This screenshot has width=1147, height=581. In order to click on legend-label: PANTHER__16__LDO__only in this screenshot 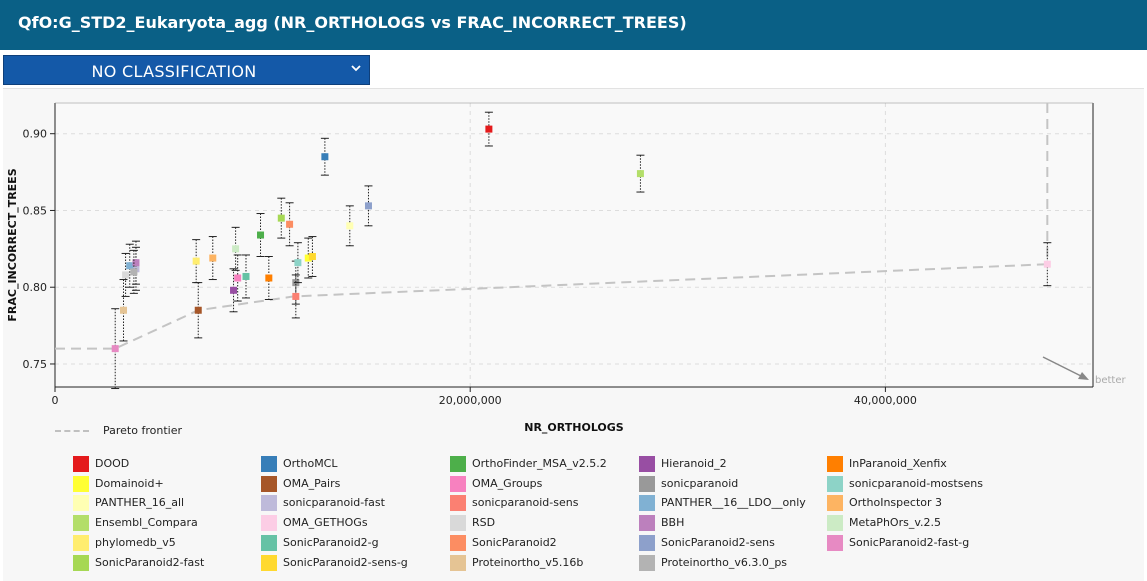, I will do `click(733, 503)`.